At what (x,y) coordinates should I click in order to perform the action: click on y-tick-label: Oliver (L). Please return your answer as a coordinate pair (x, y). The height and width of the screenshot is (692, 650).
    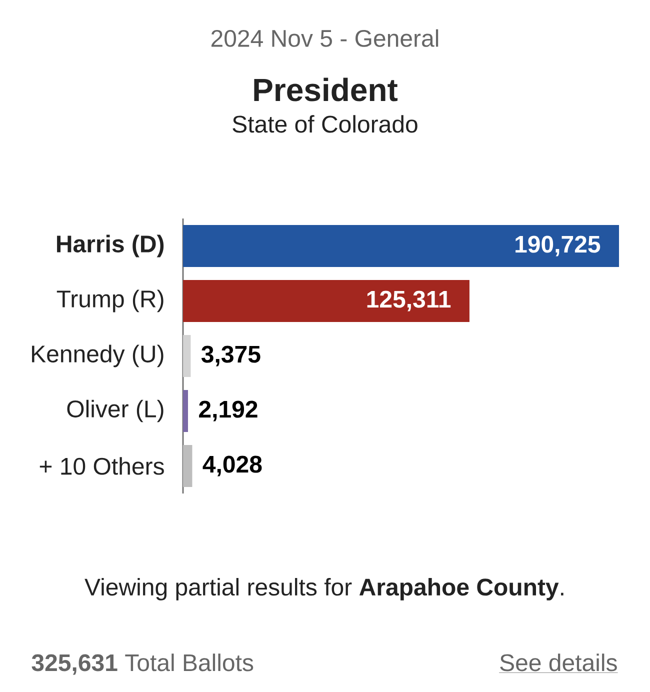
    Looking at the image, I should click on (115, 411).